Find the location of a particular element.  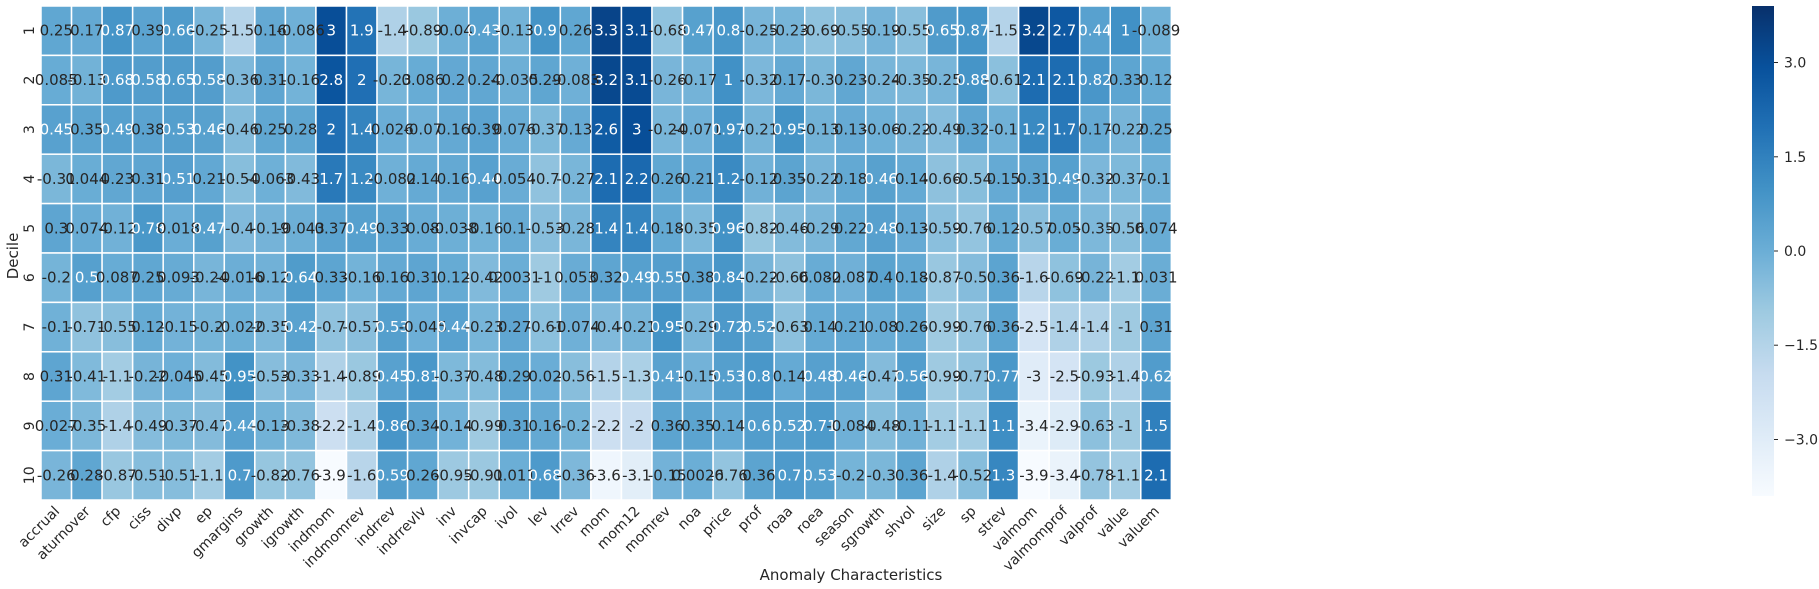

heatmap-cell-label: -2.2 is located at coordinates (606, 426).